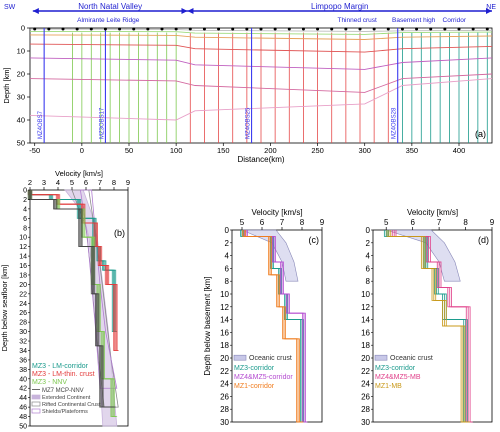 This screenshot has width=500, height=432. What do you see at coordinates (119, 233) in the screenshot?
I see `panel-label: (b)` at bounding box center [119, 233].